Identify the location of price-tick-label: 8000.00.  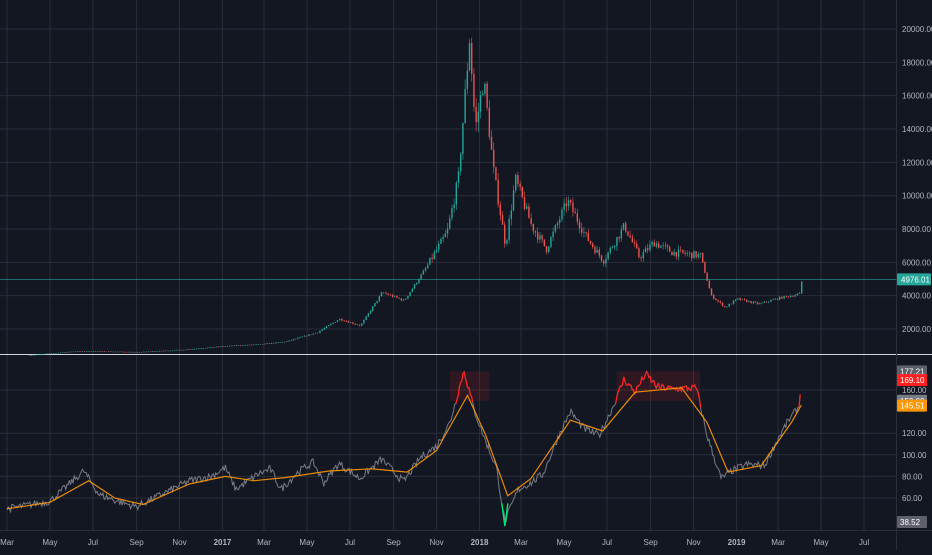
(916, 229).